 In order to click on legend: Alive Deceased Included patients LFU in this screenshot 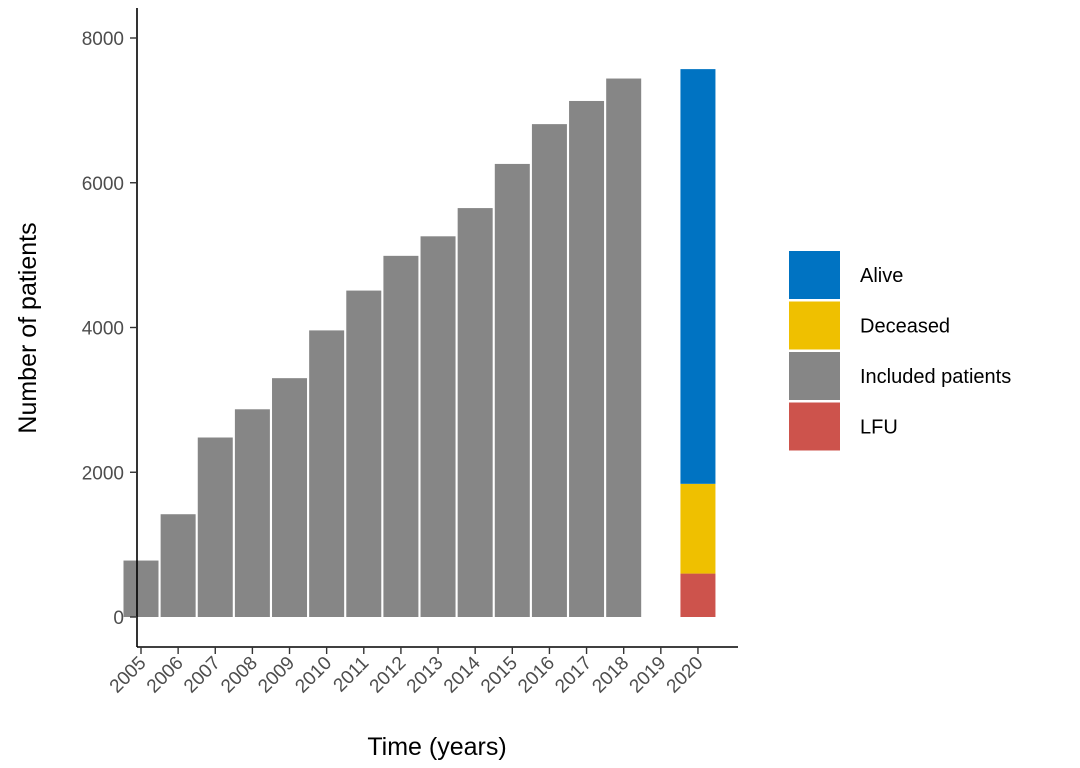, I will do `click(900, 351)`.